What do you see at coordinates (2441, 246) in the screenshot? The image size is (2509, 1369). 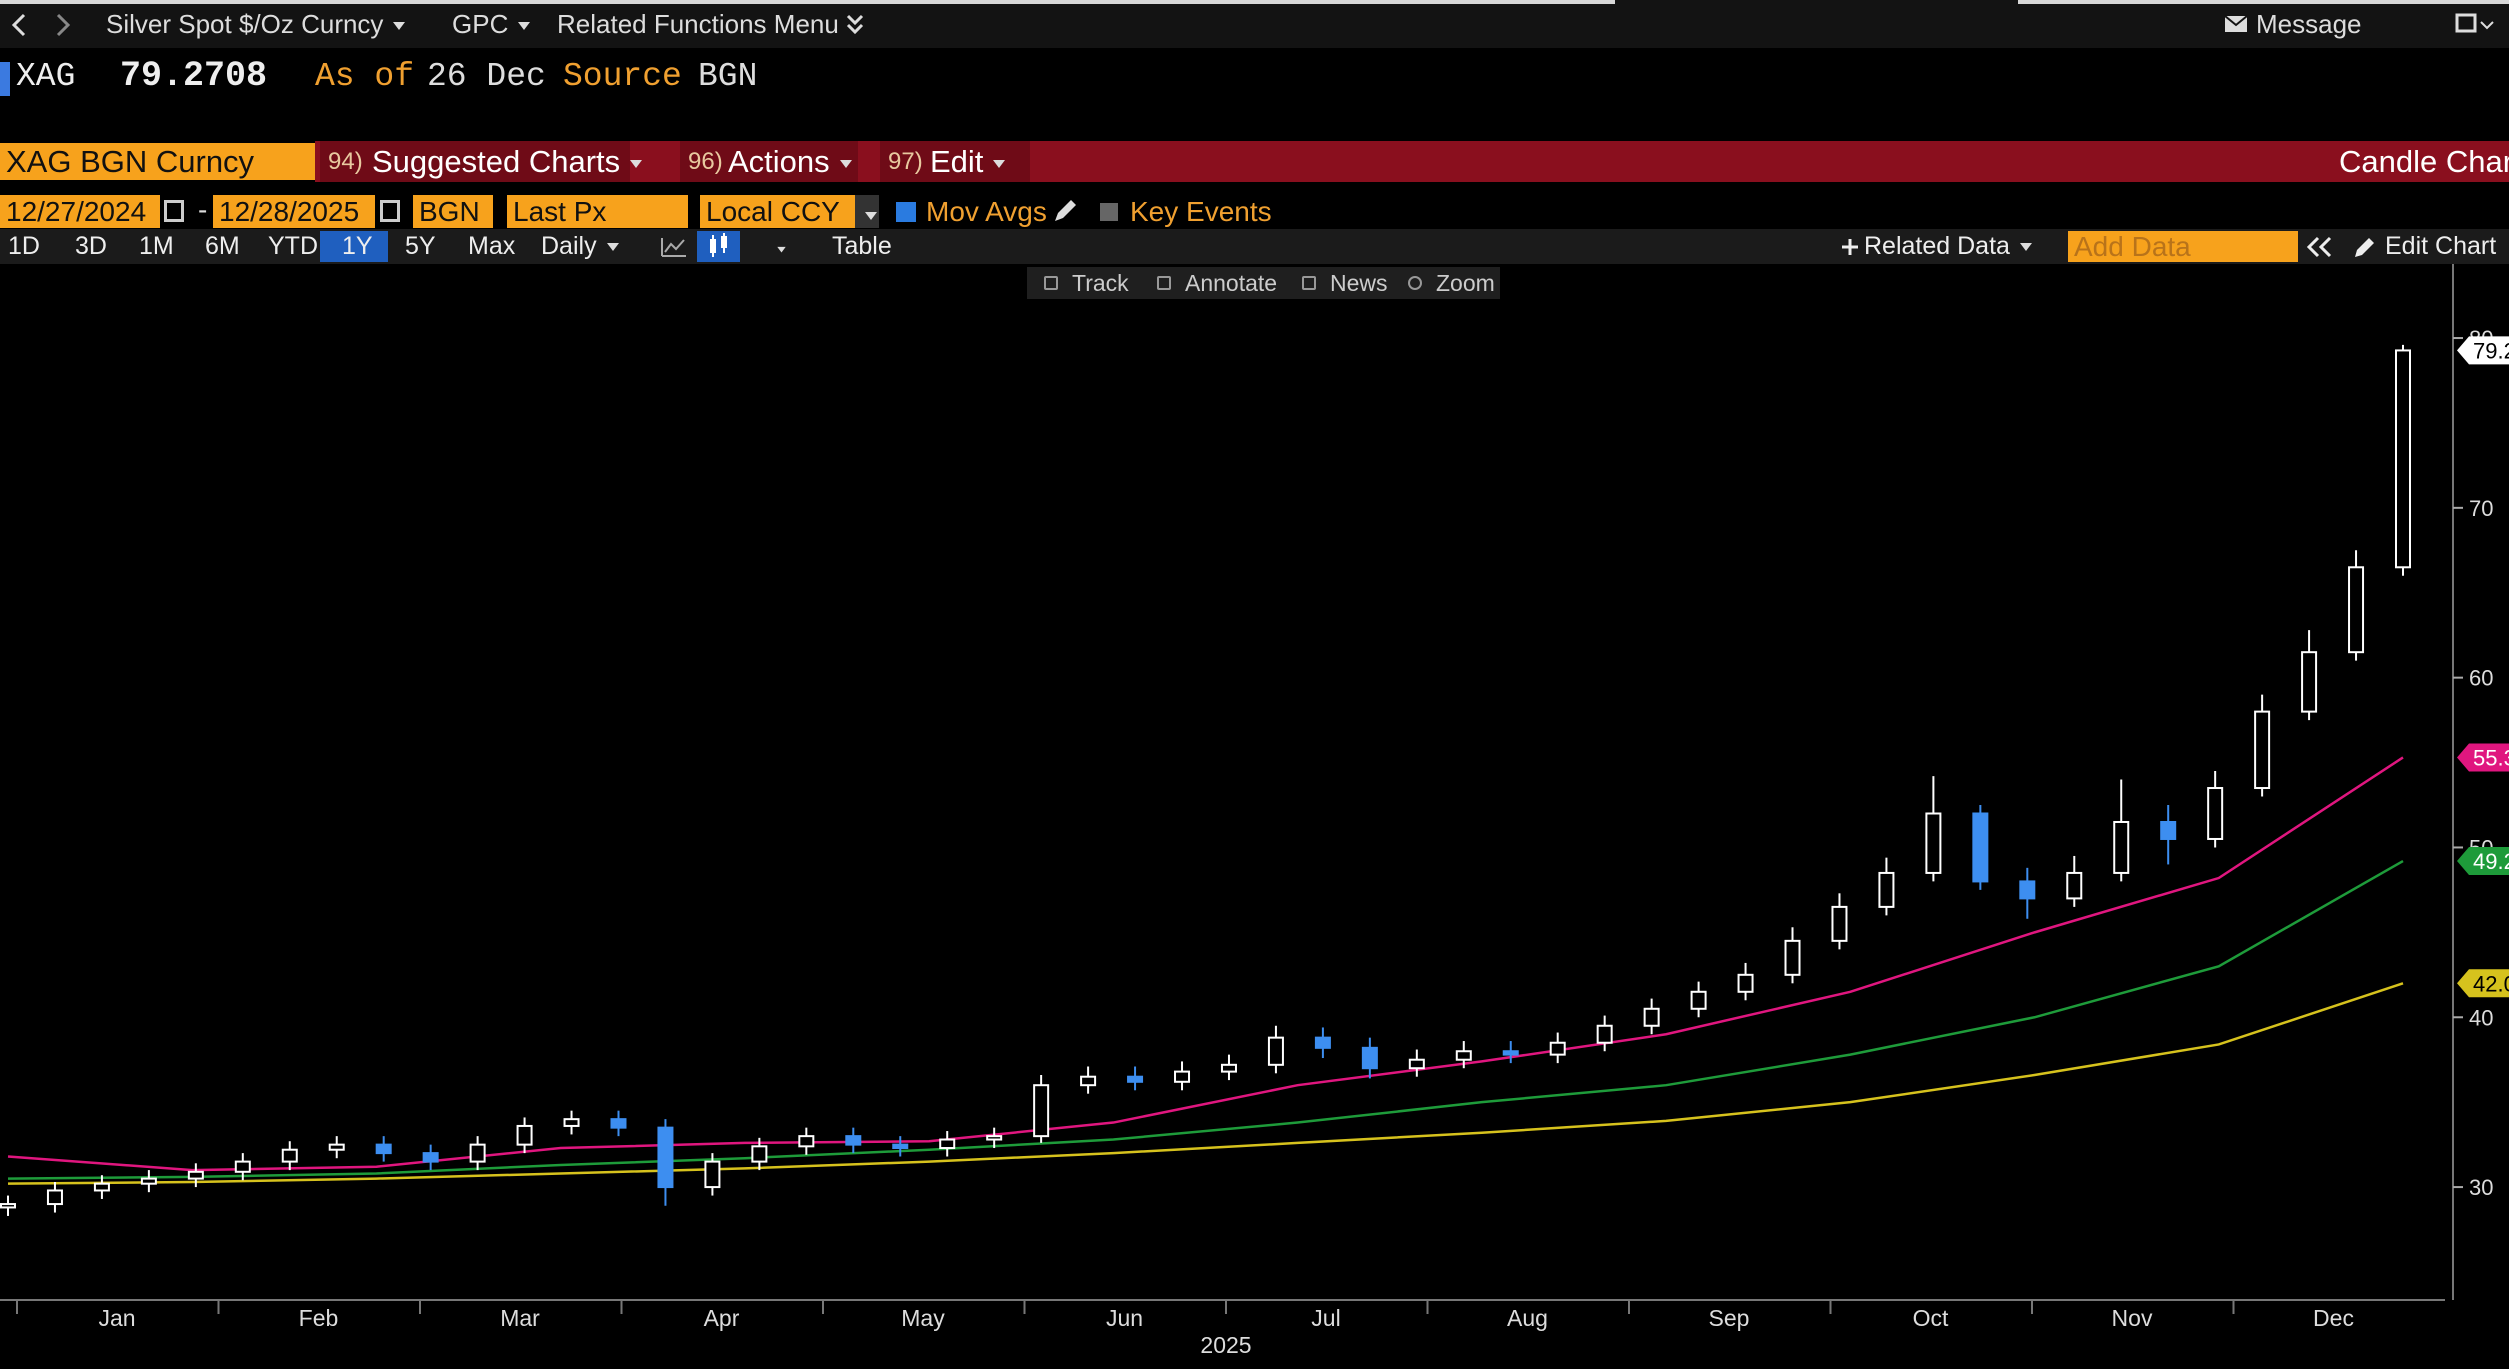 I see `edit-chart: Edit Chart` at bounding box center [2441, 246].